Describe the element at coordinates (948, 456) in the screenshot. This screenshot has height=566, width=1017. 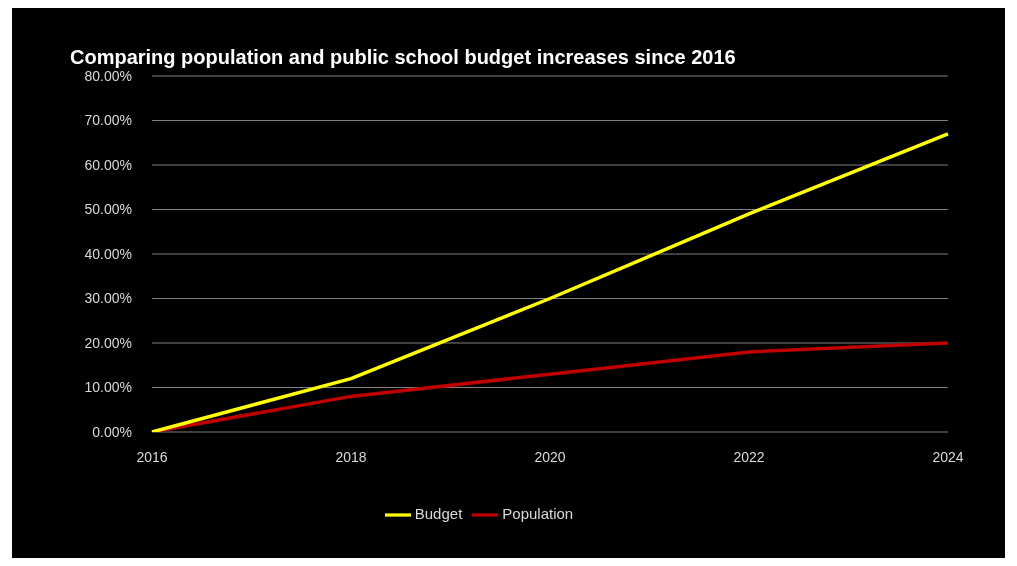
I see `x-tick-label: 2024` at that location.